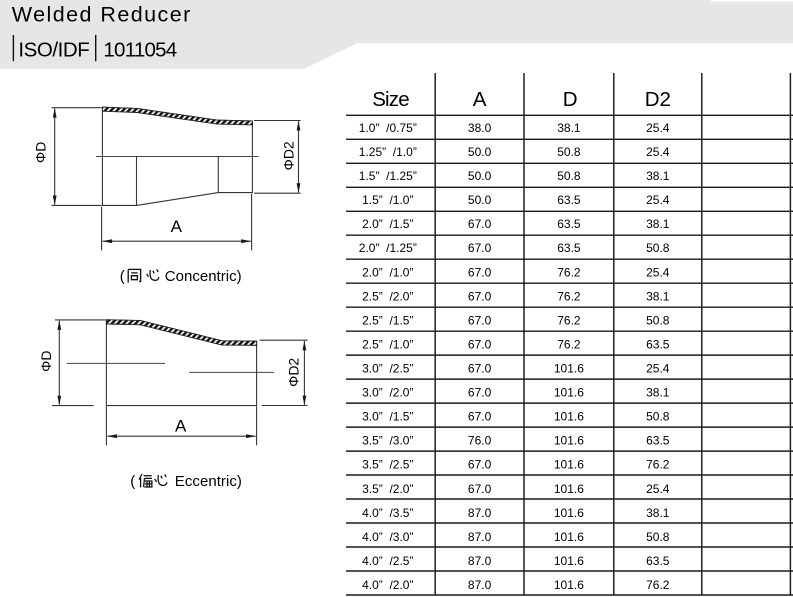 The height and width of the screenshot is (597, 793). What do you see at coordinates (388, 152) in the screenshot?
I see `svg-text: 1.25” /1.0”` at bounding box center [388, 152].